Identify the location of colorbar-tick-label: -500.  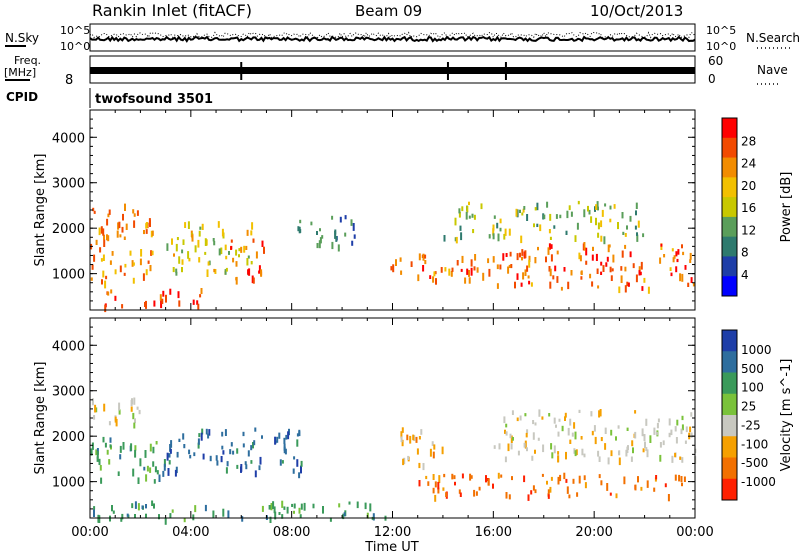
(754, 463).